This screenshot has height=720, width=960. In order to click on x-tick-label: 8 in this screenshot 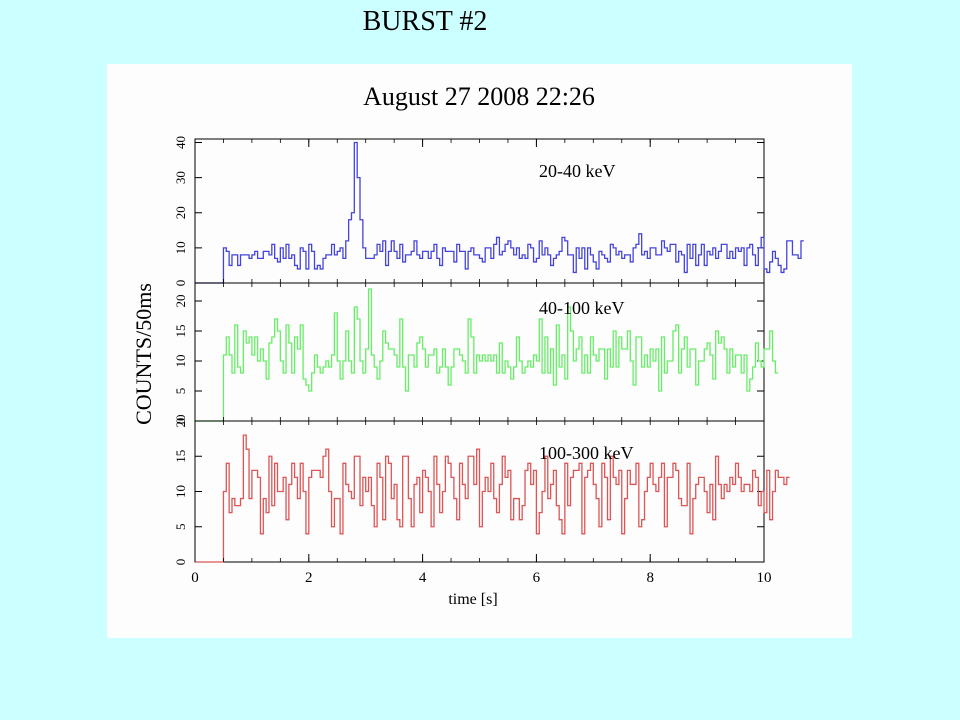, I will do `click(650, 578)`.